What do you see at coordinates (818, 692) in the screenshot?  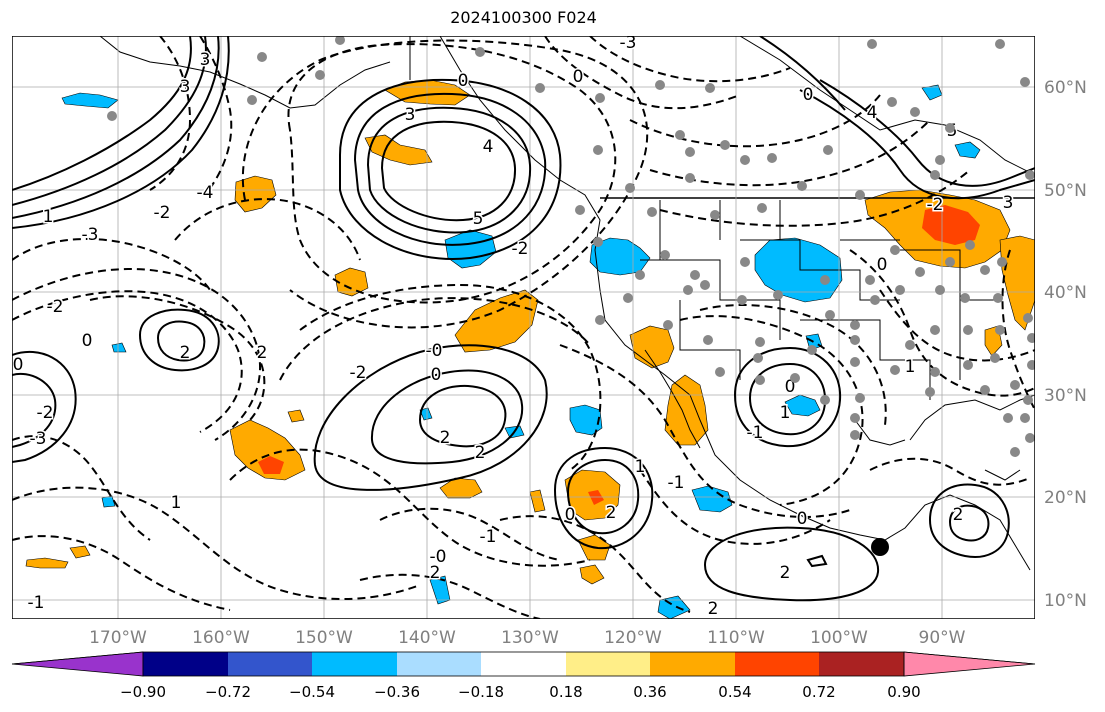 I see `colorbar-tick: 0.72` at bounding box center [818, 692].